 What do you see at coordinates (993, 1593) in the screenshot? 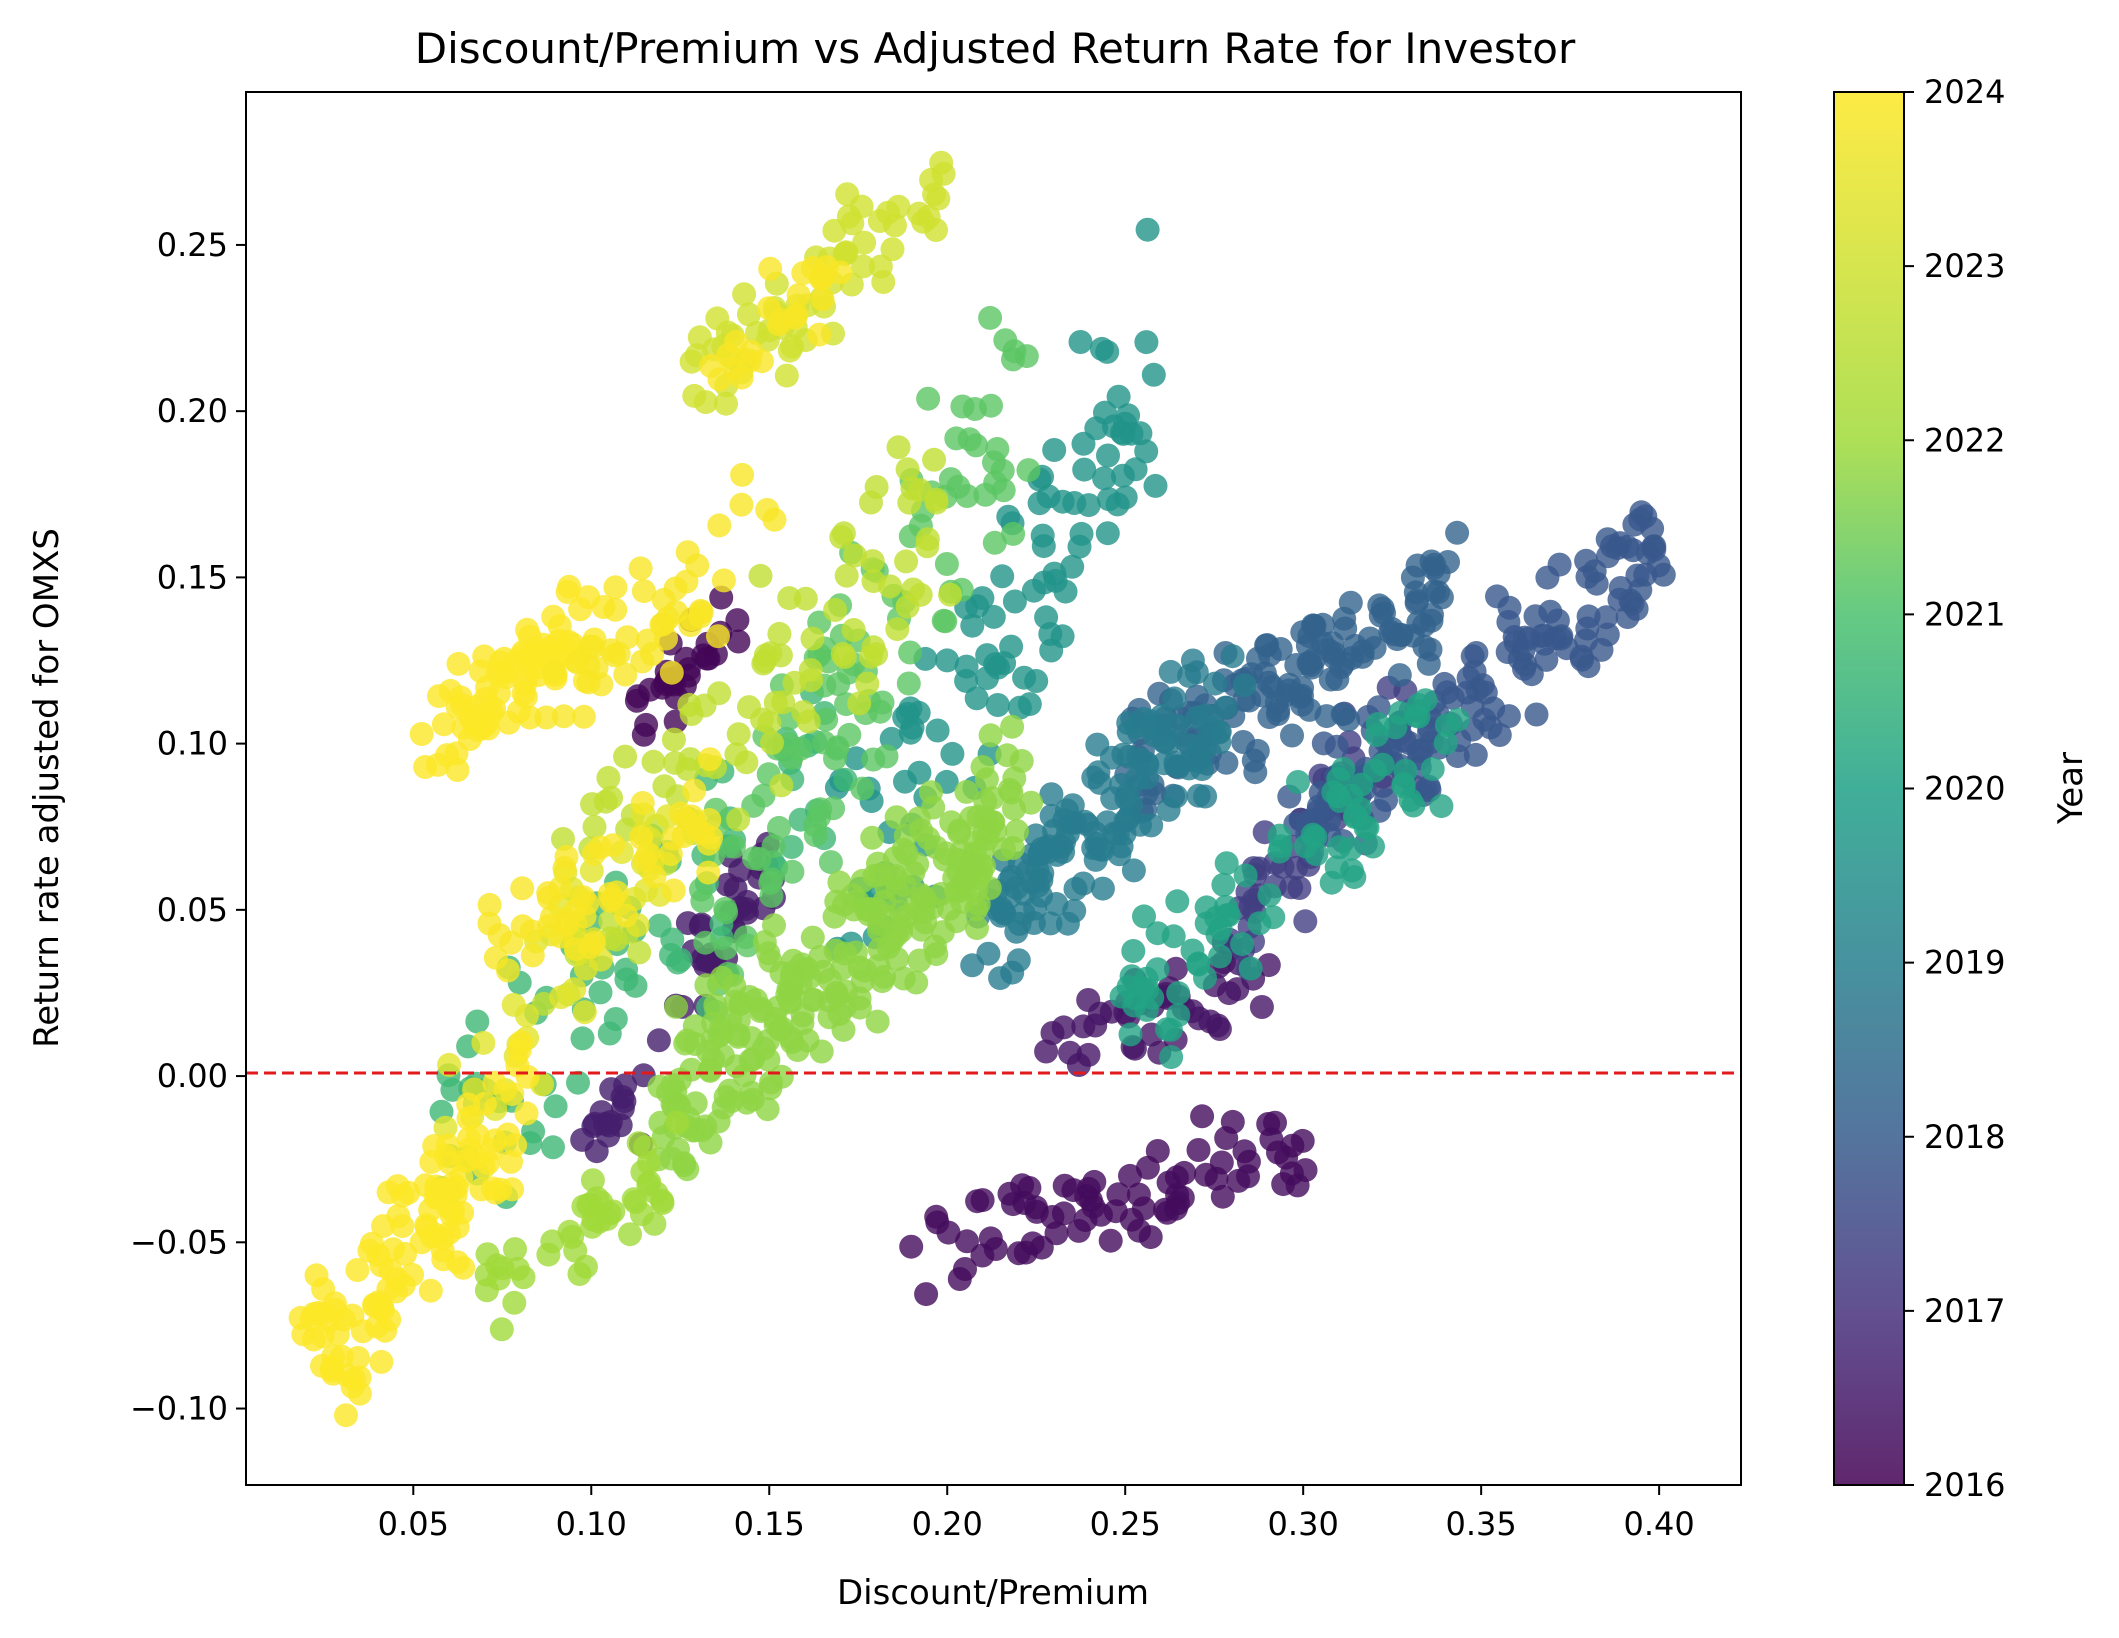
I see `x-axis-label: Discount/Premium` at bounding box center [993, 1593].